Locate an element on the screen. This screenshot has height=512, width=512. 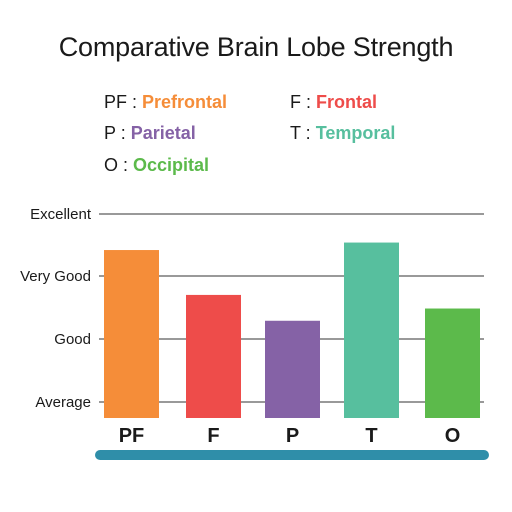
x-tick-label: O is located at coordinates (453, 436).